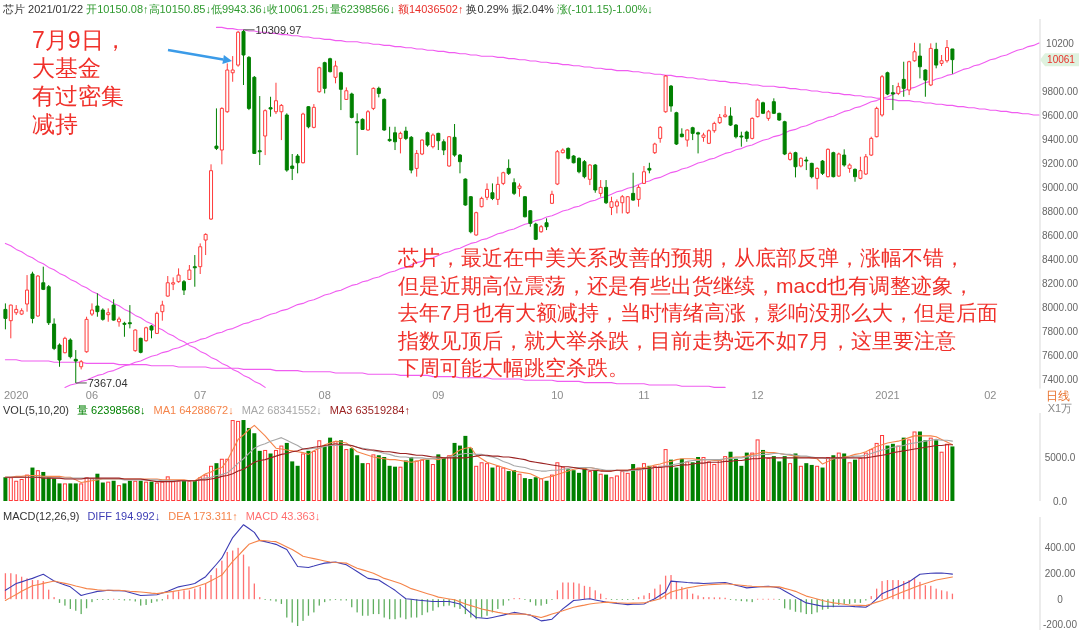  I want to click on y-tick-label: 400.00, so click(1060, 548).